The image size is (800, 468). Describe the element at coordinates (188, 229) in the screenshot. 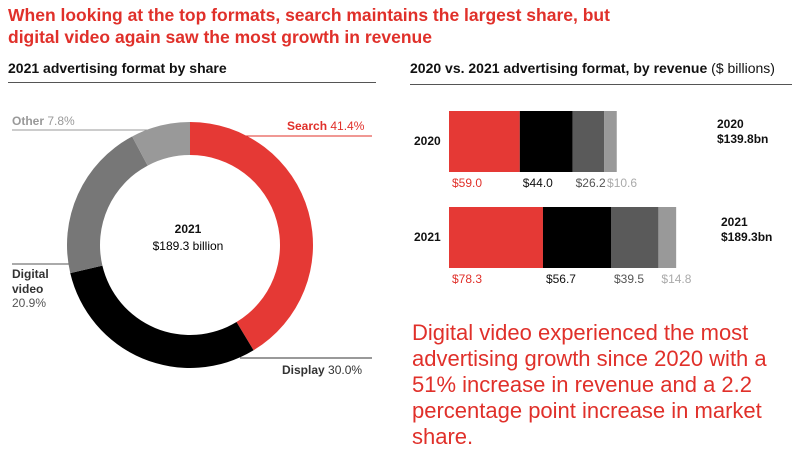

I see `donut-center-title: 2021` at that location.